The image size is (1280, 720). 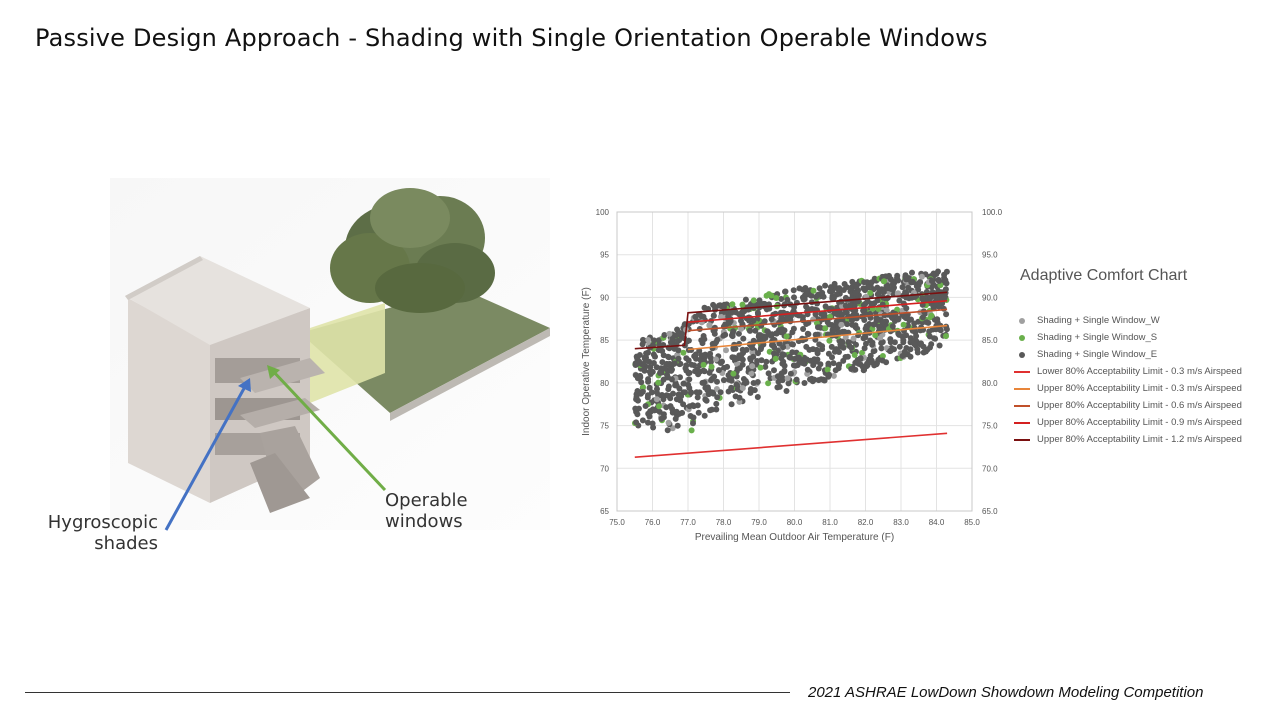 What do you see at coordinates (347, 353) in the screenshot?
I see `glazing` at bounding box center [347, 353].